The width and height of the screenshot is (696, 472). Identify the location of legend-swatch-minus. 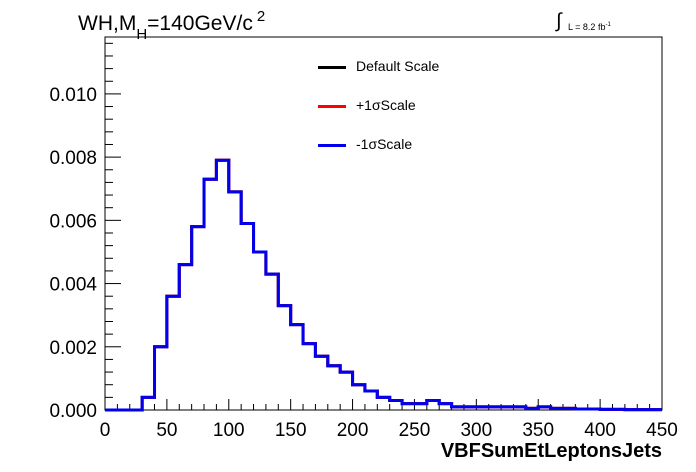
(332, 145).